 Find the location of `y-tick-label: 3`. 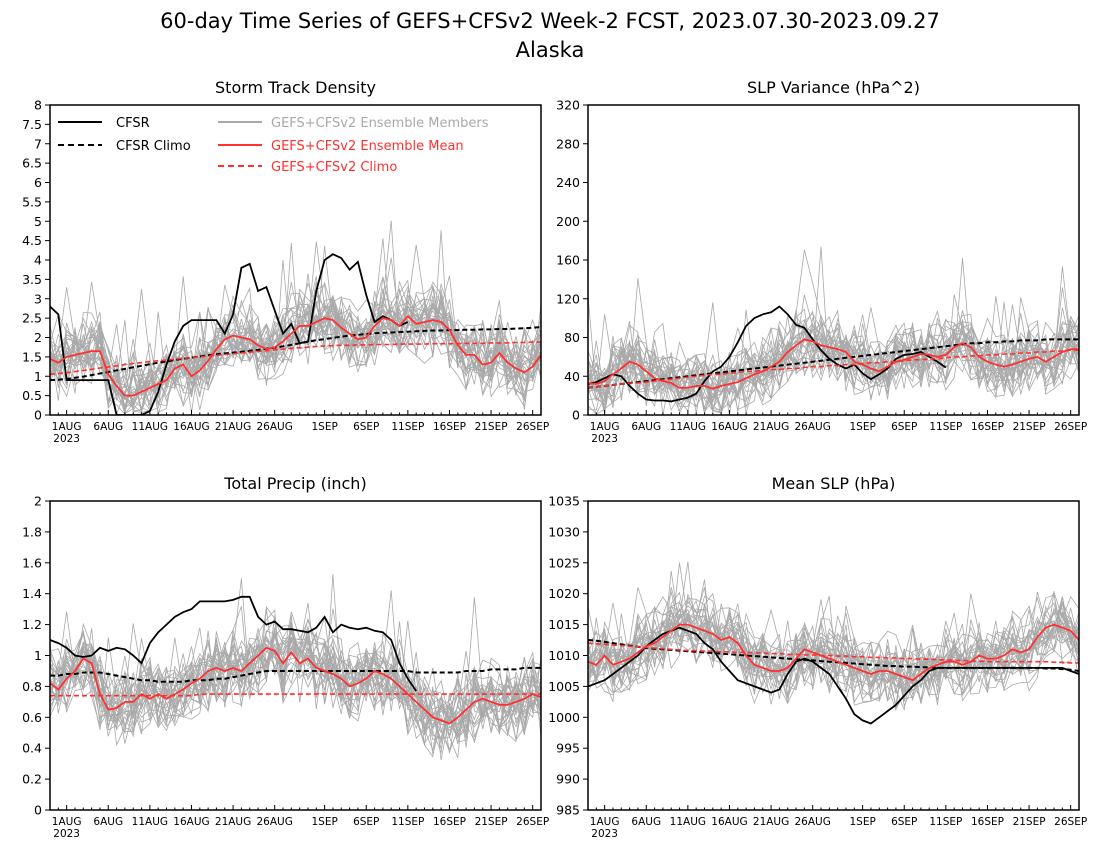

y-tick-label: 3 is located at coordinates (38, 298).